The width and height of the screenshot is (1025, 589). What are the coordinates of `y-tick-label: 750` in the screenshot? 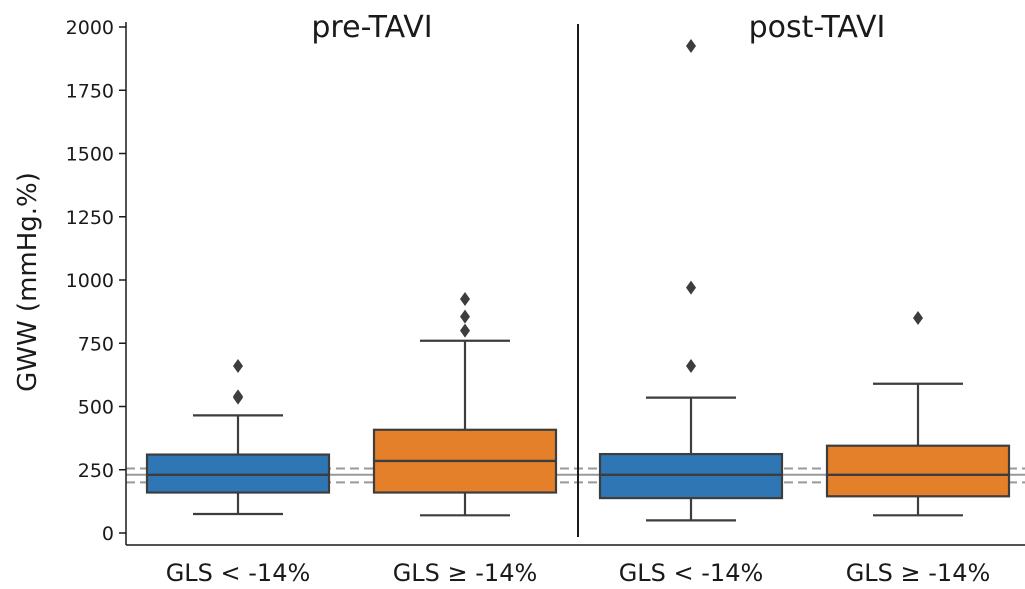 It's located at (96, 344).